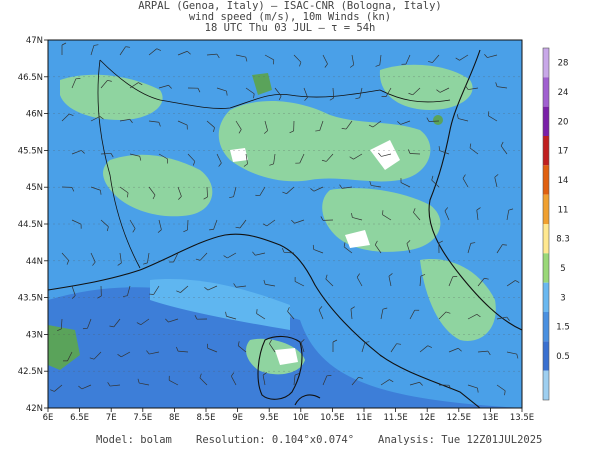  What do you see at coordinates (556, 224) in the screenshot?
I see `colorbar: 28 24 20 17 14 11 8.3 5 3 1.5 0.5` at bounding box center [556, 224].